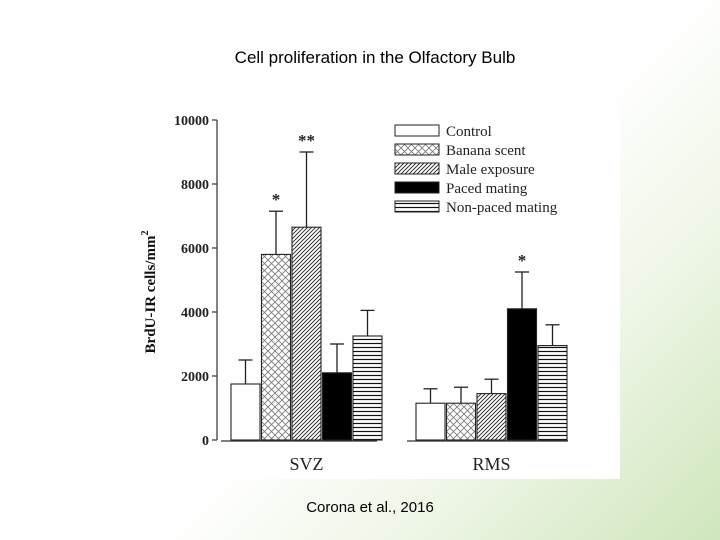 The image size is (720, 540). Describe the element at coordinates (195, 313) in the screenshot. I see `y-tick-label: 4000` at that location.